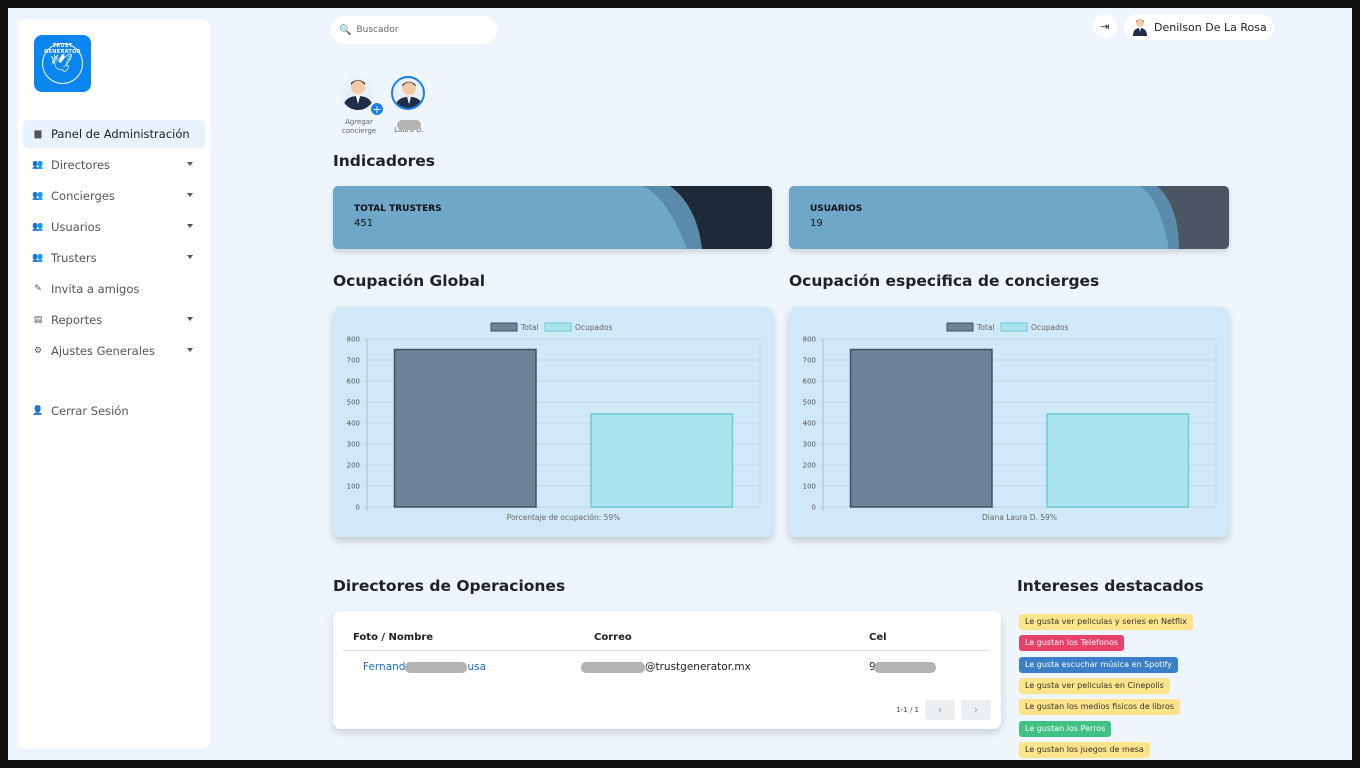  Describe the element at coordinates (878, 637) in the screenshot. I see `column-header-cel: Cel` at that location.